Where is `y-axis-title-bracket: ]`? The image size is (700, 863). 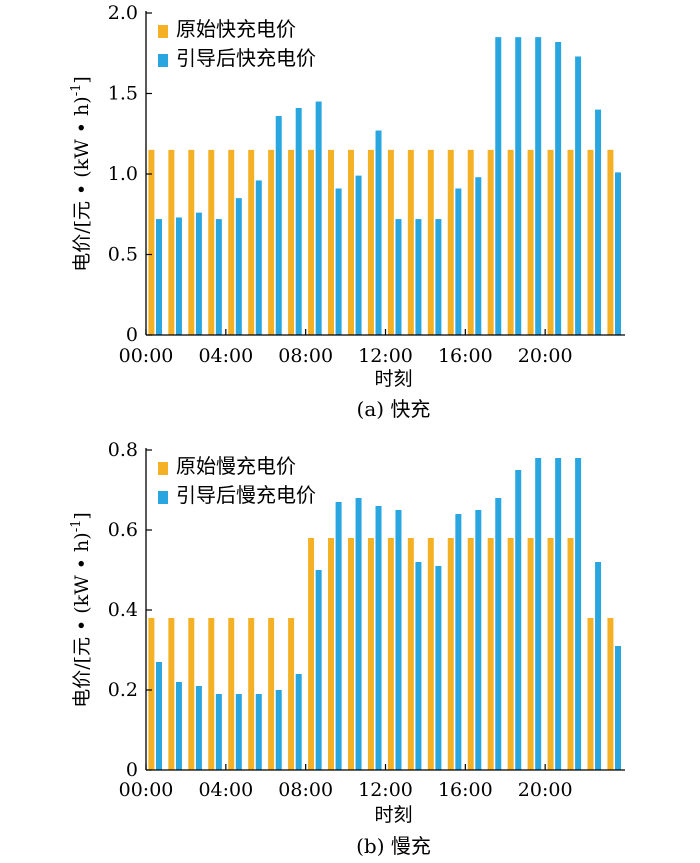
y-axis-title-bracket: ] is located at coordinates (82, 515).